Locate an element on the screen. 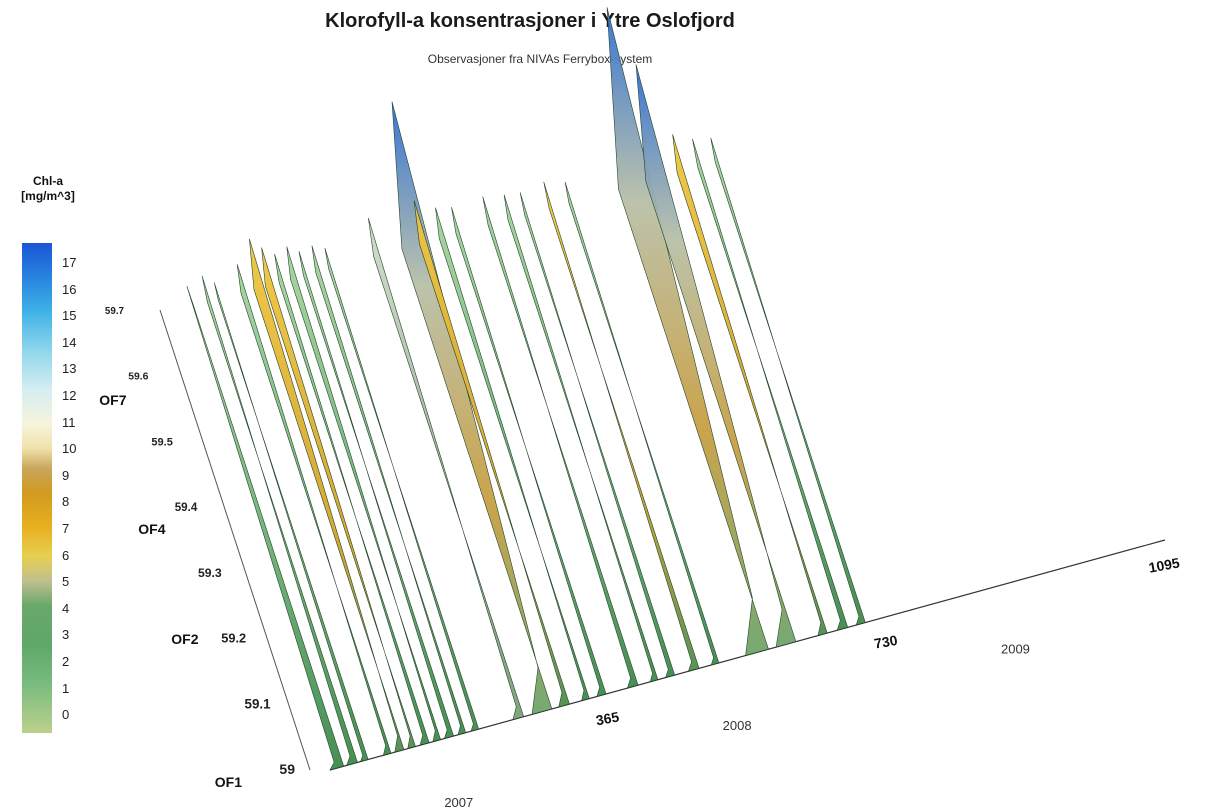 The image size is (1208, 810). colorbar-tick: 4 is located at coordinates (66, 608).